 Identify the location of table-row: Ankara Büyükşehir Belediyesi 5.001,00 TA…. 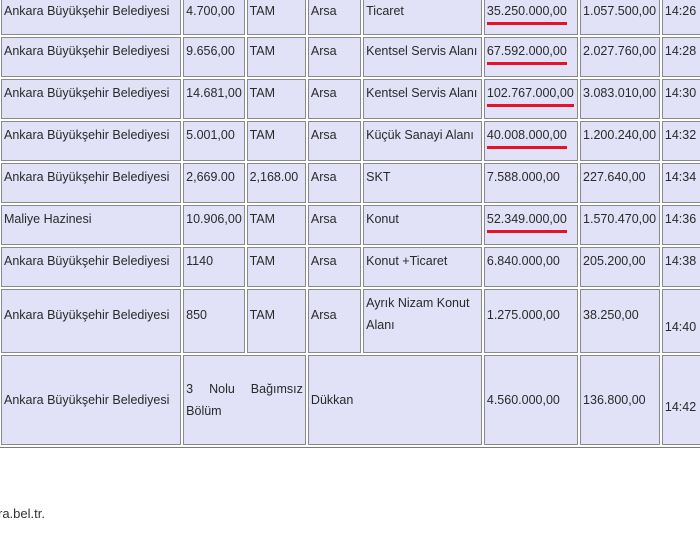
(350, 141).